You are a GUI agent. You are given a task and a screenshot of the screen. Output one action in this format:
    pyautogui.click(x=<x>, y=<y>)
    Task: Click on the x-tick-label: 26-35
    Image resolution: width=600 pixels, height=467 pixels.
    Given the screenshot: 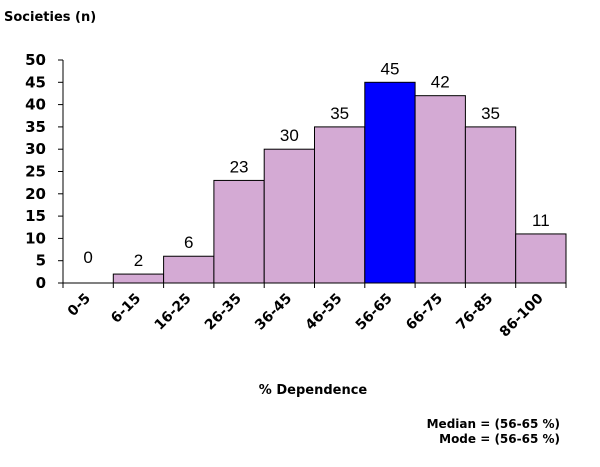 What is the action you would take?
    pyautogui.click(x=223, y=312)
    